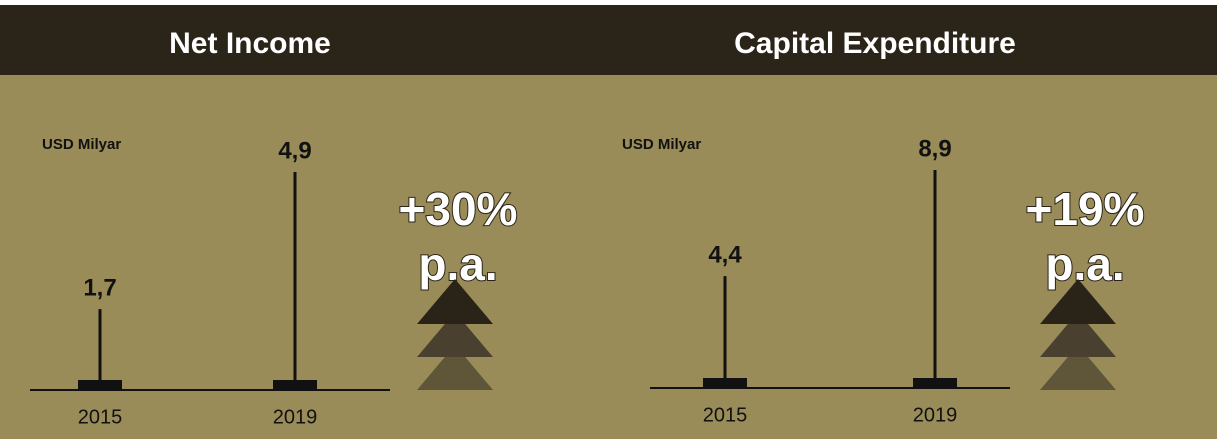  I want to click on value-label: 1,7, so click(99, 287).